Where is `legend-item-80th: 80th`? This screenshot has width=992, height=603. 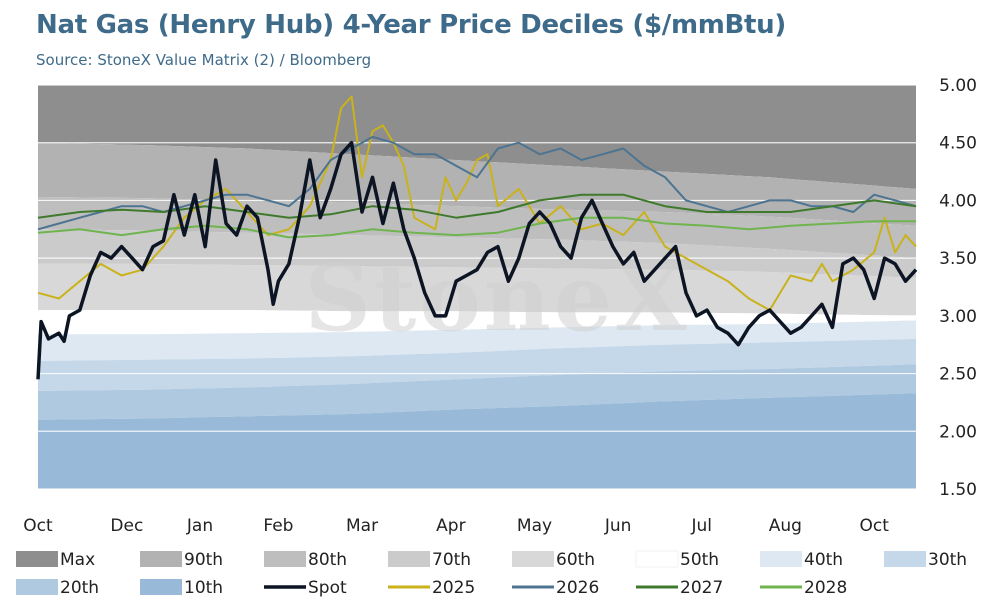
legend-item-80th: 80th is located at coordinates (305, 560).